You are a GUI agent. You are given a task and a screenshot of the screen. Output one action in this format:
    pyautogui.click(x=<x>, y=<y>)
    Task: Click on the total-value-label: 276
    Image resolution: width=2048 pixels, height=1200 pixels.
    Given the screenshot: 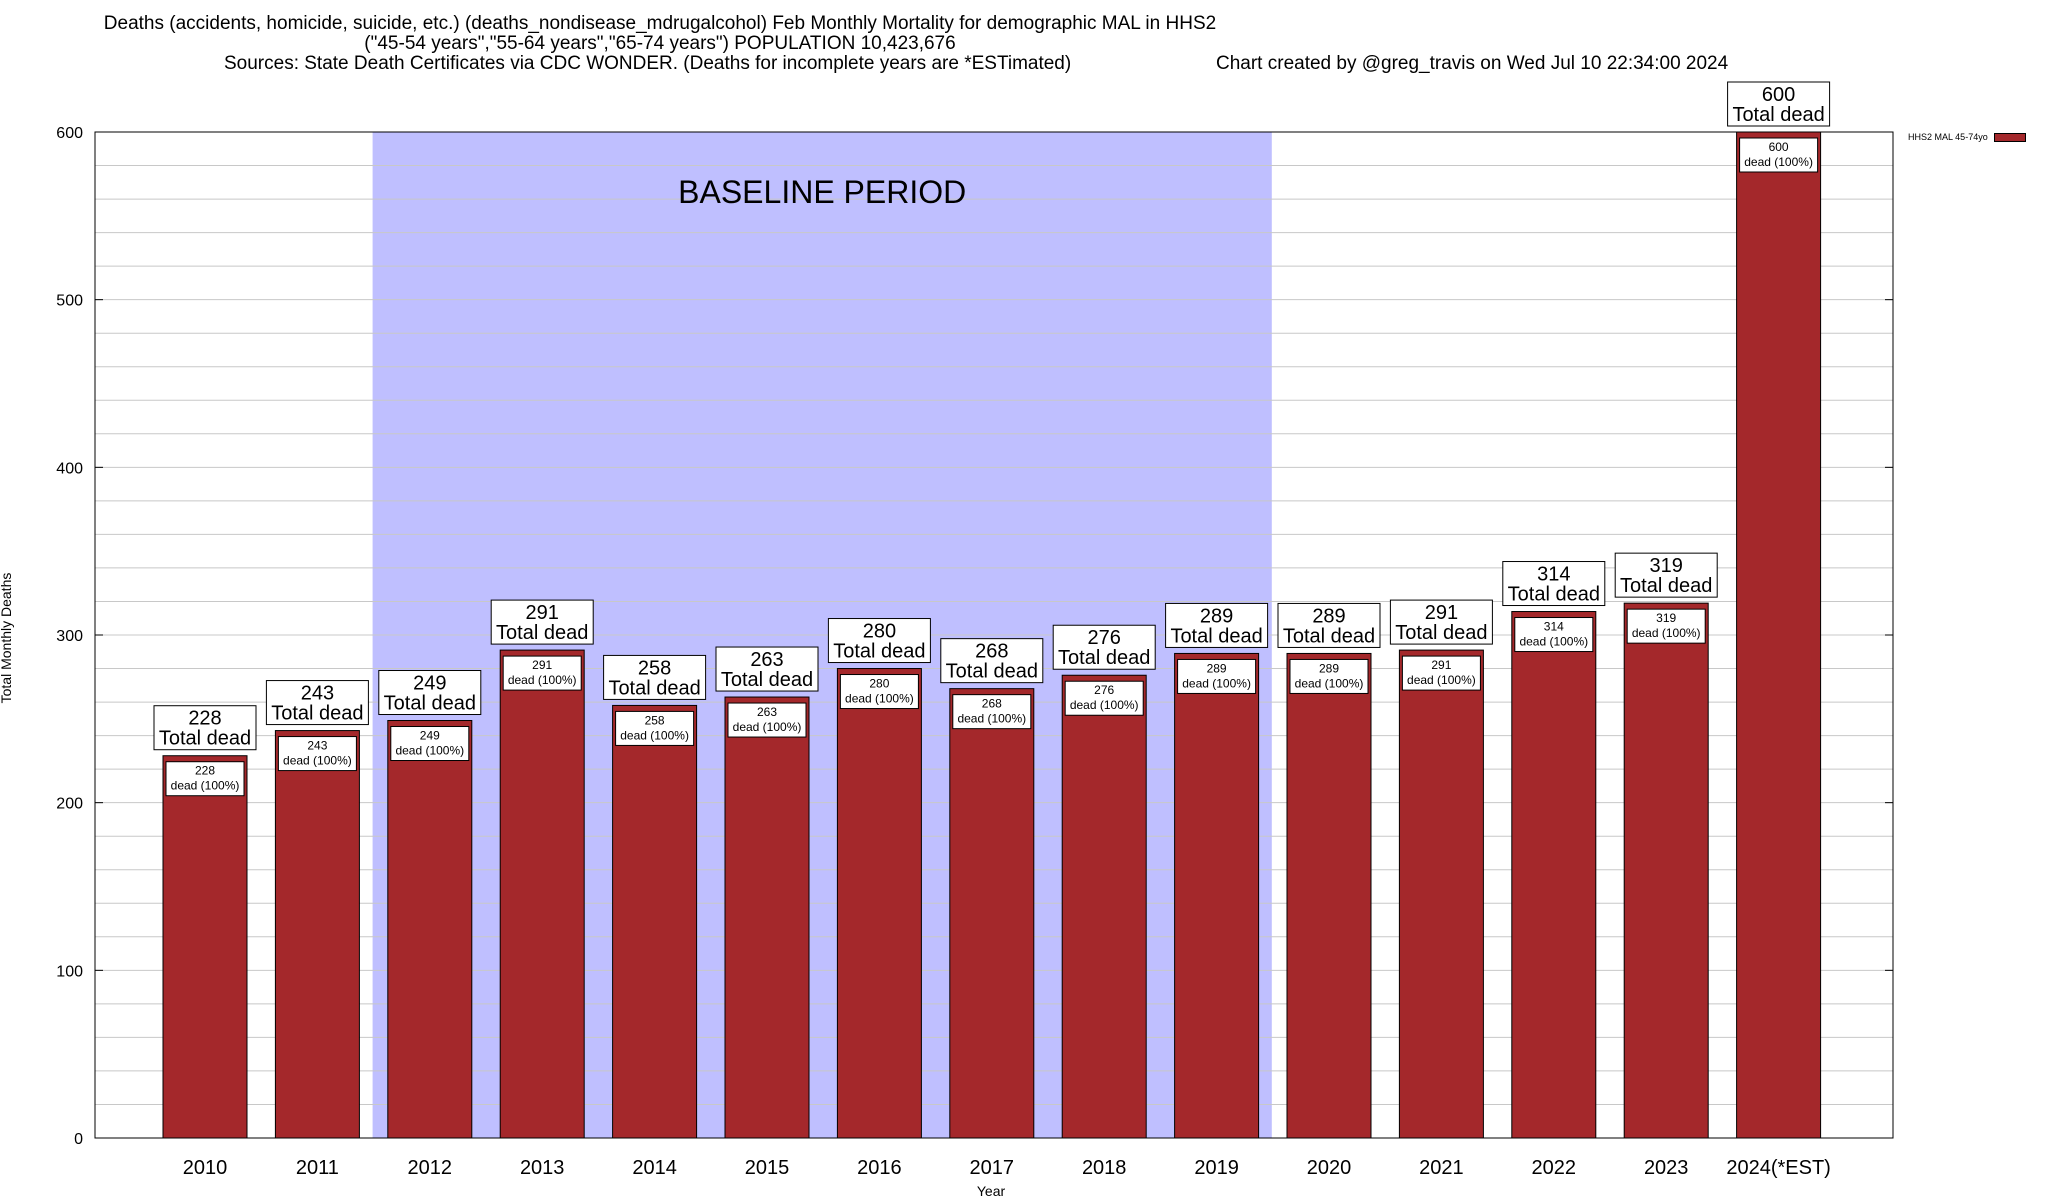 What is the action you would take?
    pyautogui.click(x=1104, y=638)
    